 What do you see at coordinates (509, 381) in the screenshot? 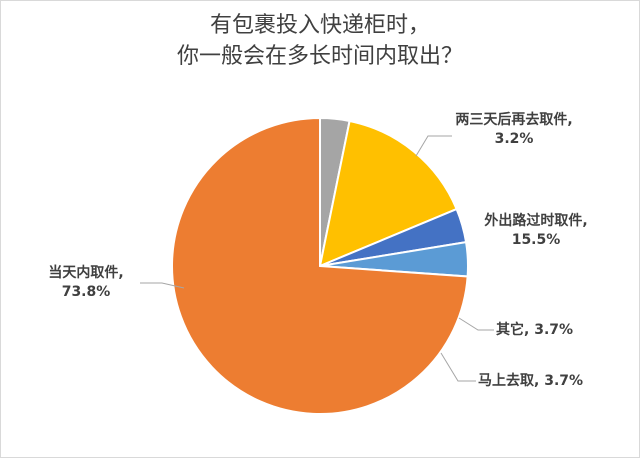
I see `label-text: 马上去取,` at bounding box center [509, 381].